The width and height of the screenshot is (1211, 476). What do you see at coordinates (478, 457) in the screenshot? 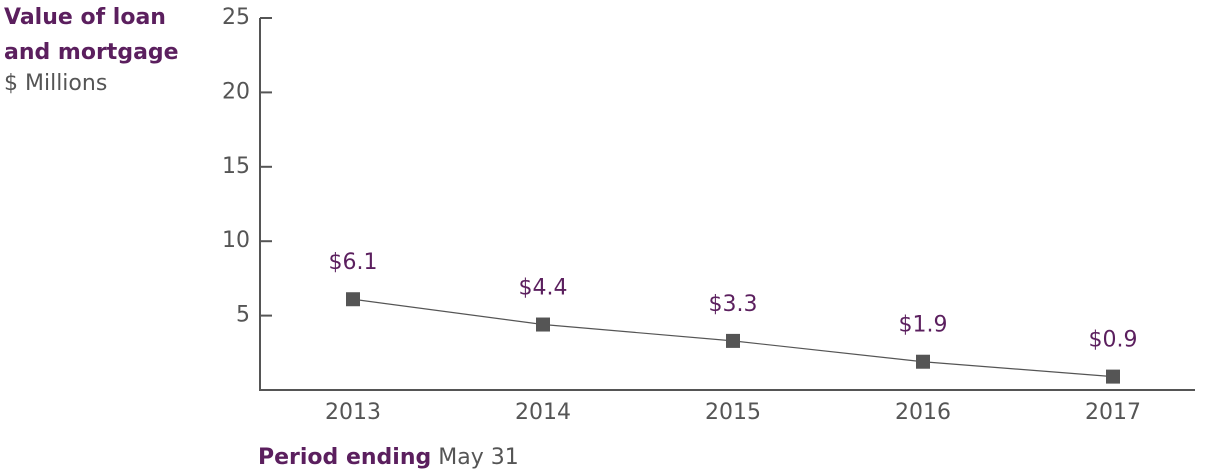
I see `x-axis-note: May 31` at bounding box center [478, 457].